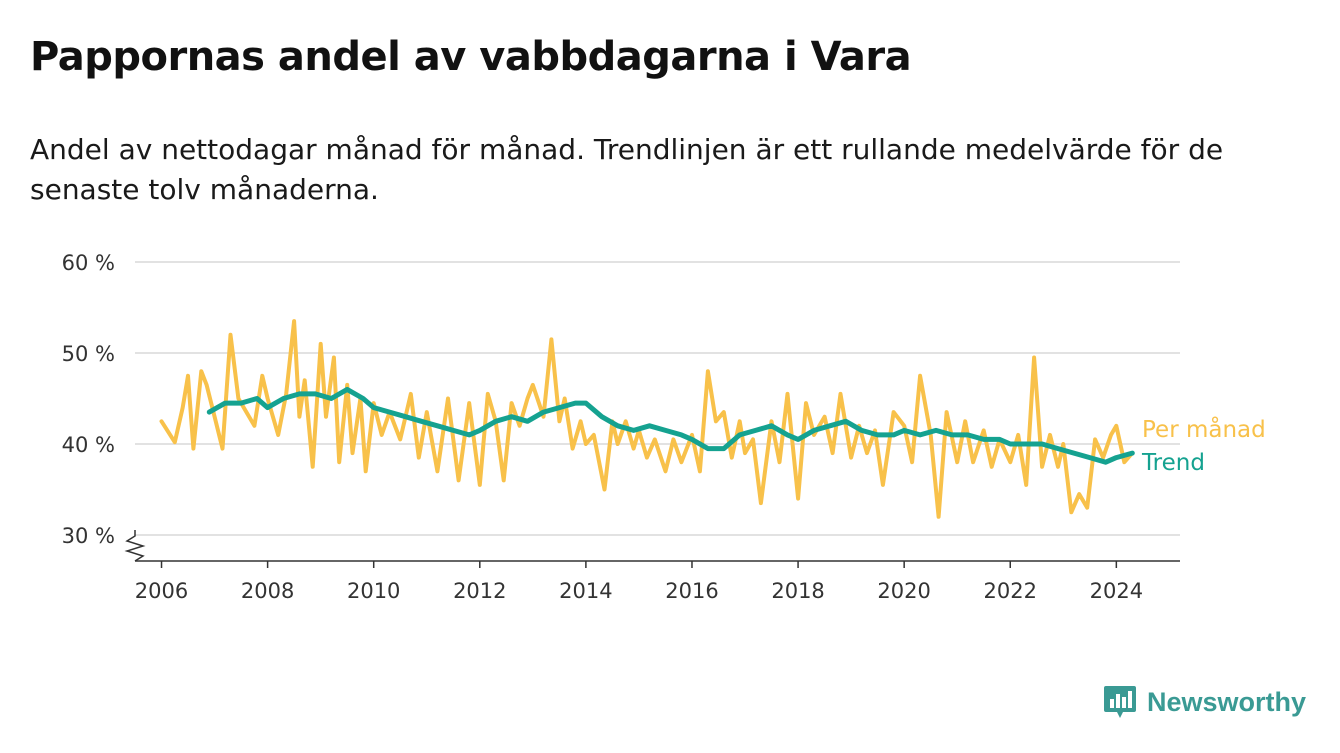  What do you see at coordinates (585, 591) in the screenshot?
I see `x-tick-label: 2014` at bounding box center [585, 591].